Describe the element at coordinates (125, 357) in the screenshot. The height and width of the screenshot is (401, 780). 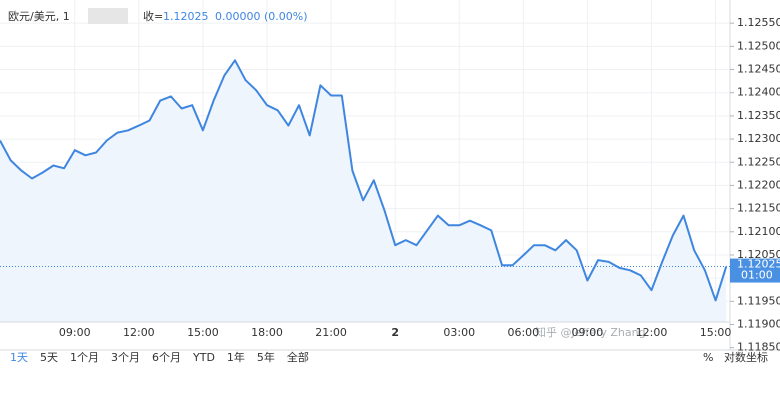
I see `range-button: 3个月` at that location.